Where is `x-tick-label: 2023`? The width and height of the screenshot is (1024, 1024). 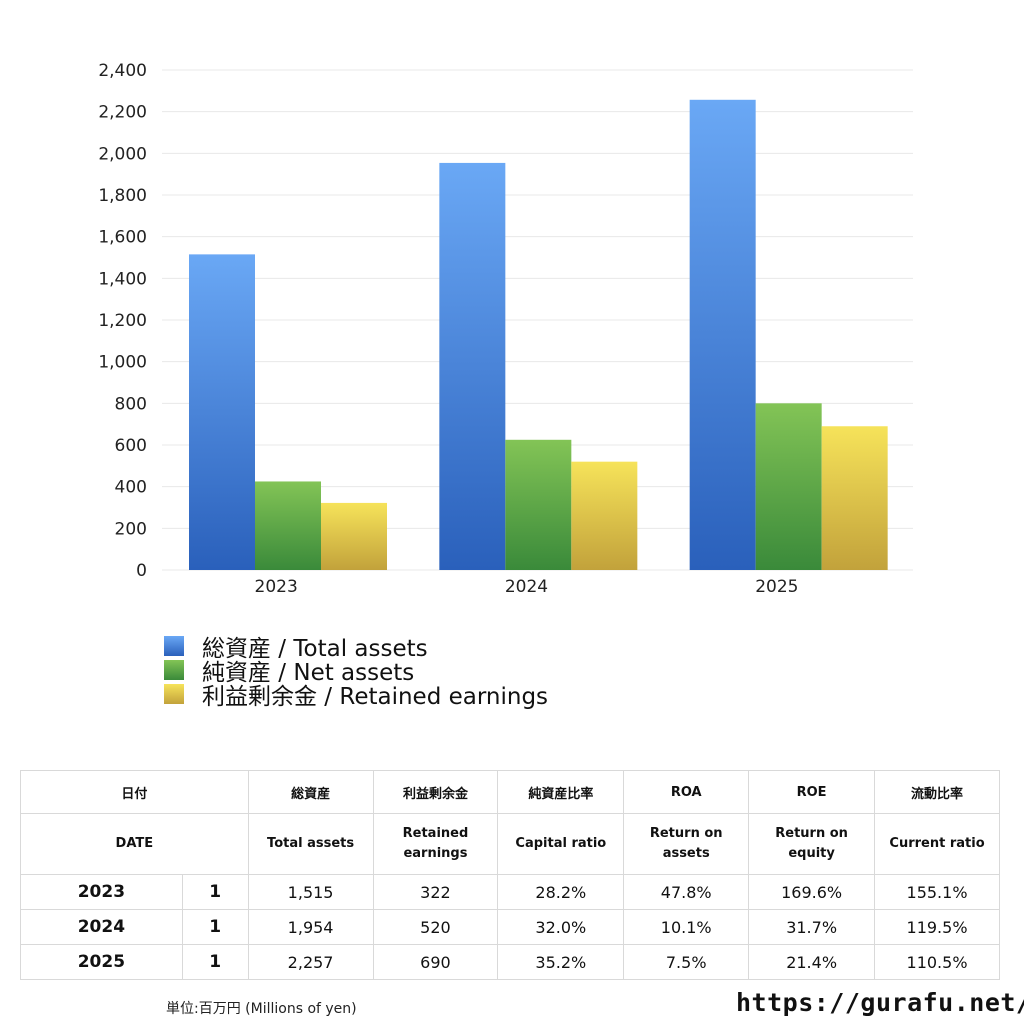
x-tick-label: 2023 is located at coordinates (276, 587).